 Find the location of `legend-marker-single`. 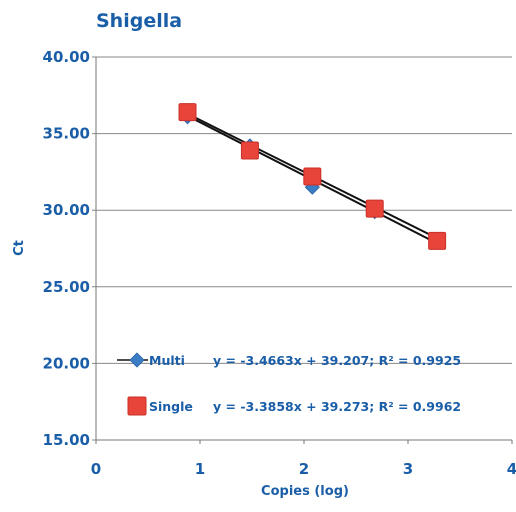

legend-marker-single is located at coordinates (137, 406).